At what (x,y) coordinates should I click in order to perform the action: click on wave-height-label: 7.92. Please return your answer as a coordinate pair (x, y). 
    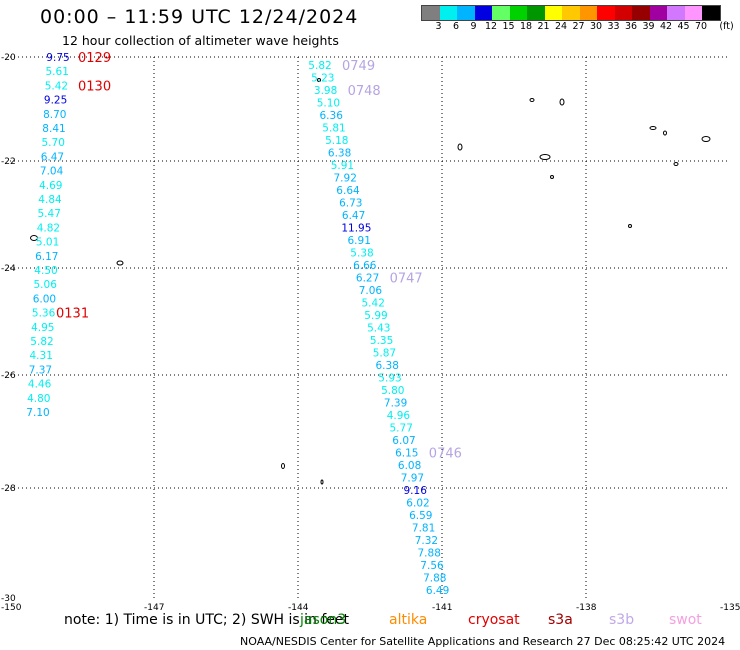
    Looking at the image, I should click on (345, 179).